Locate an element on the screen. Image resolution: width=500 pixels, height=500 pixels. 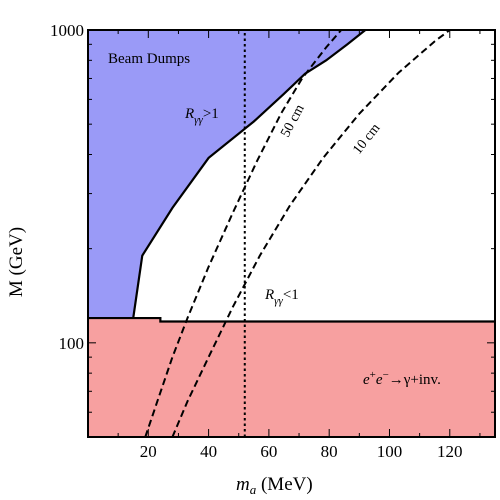
y-tick-label: 1000 is located at coordinates (67, 30).